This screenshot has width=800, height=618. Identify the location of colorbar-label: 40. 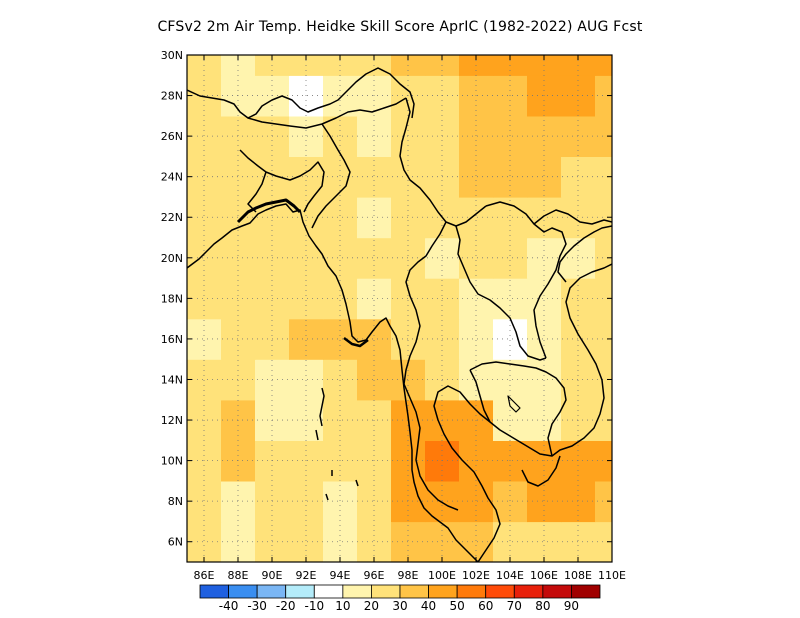
(428, 606).